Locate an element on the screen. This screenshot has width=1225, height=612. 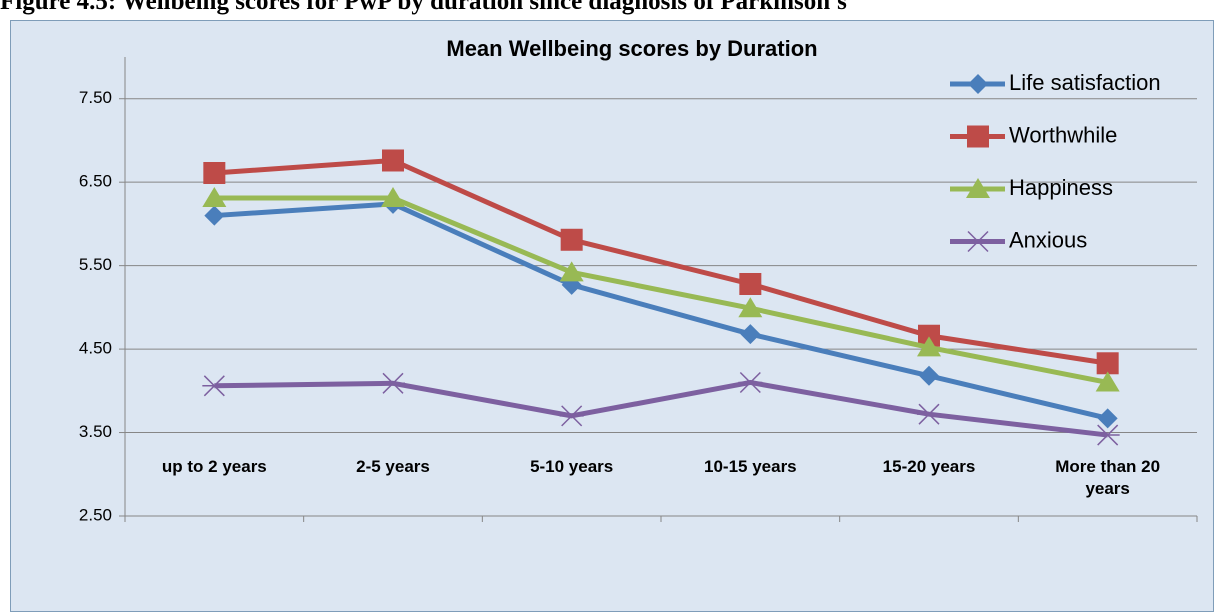
y-tick-label: 5.50 is located at coordinates (95, 264).